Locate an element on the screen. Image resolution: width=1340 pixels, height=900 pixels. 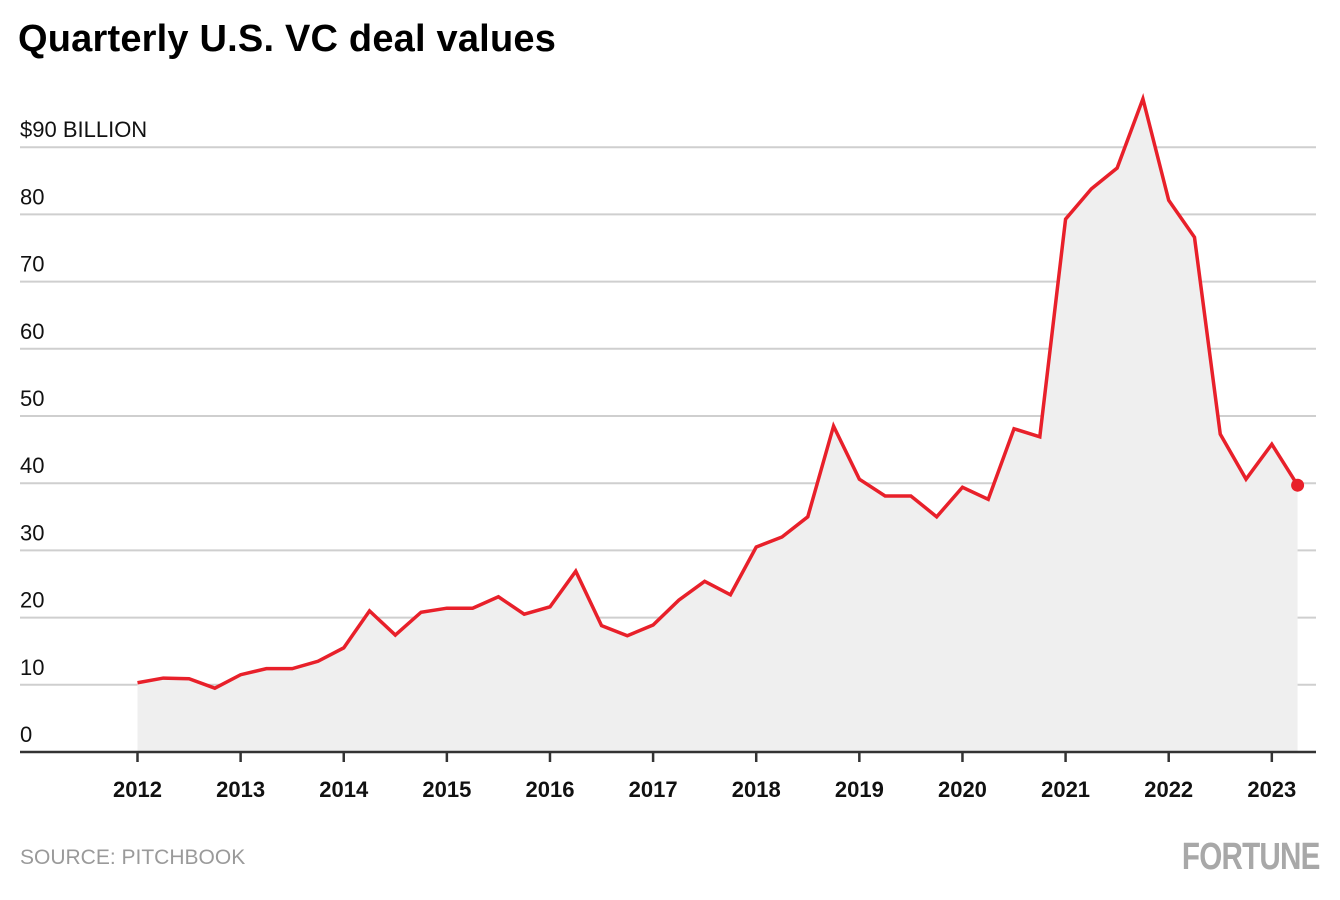
source-note: SOURCE: PITCHBOOK is located at coordinates (133, 857).